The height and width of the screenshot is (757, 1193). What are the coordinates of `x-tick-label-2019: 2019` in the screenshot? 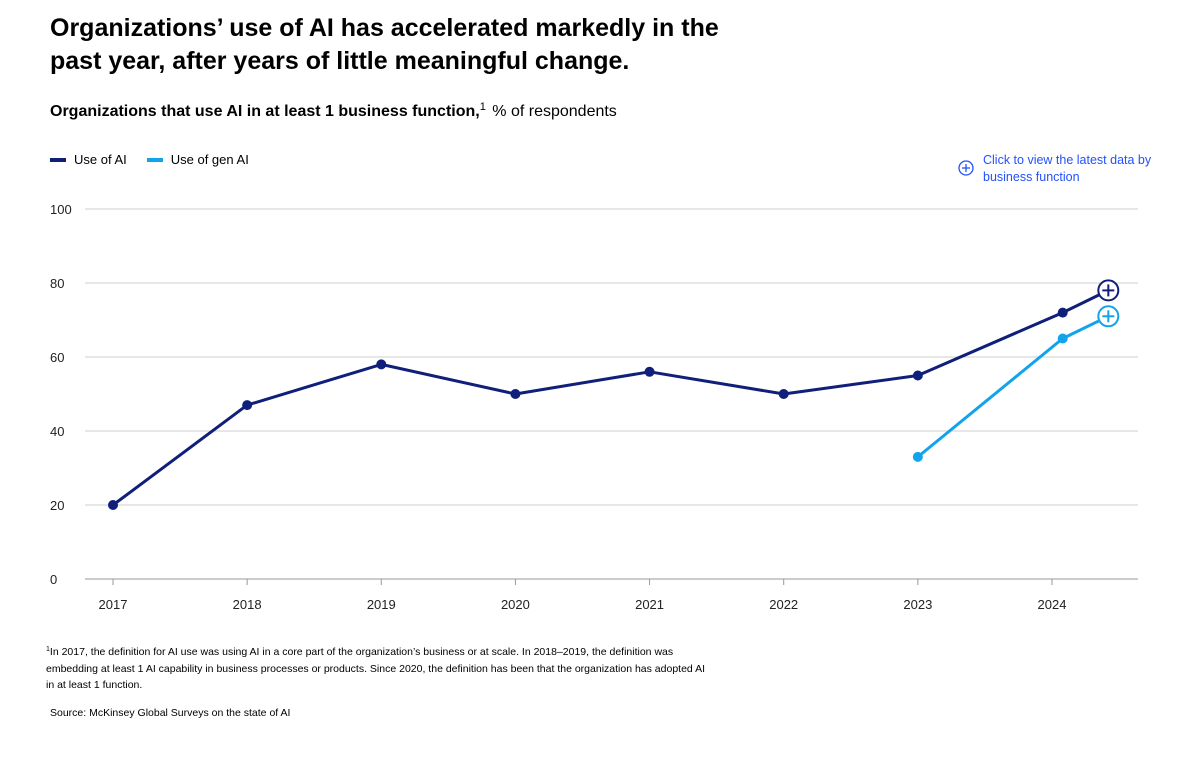 It's located at (381, 604).